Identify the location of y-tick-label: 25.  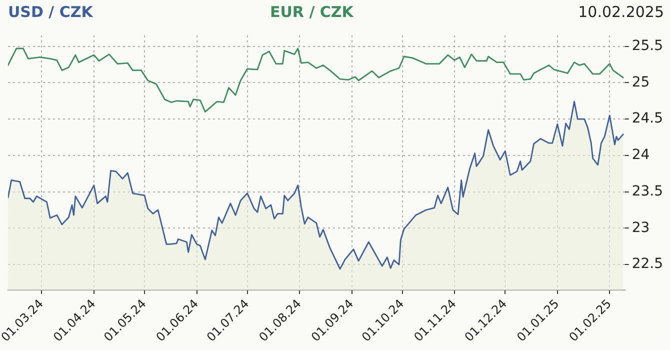
(641, 82).